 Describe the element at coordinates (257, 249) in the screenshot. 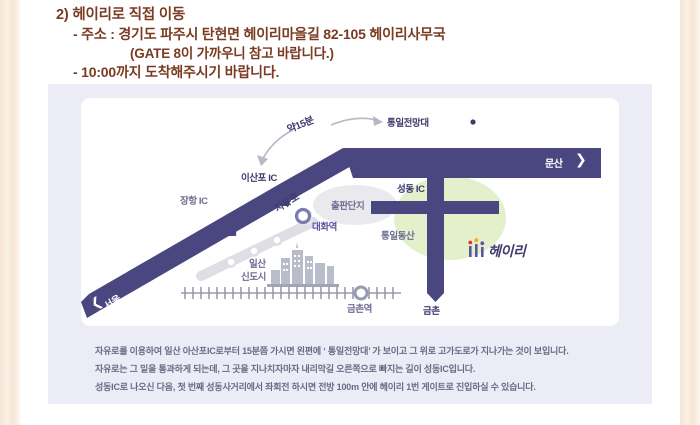

I see `subway-line-shape` at that location.